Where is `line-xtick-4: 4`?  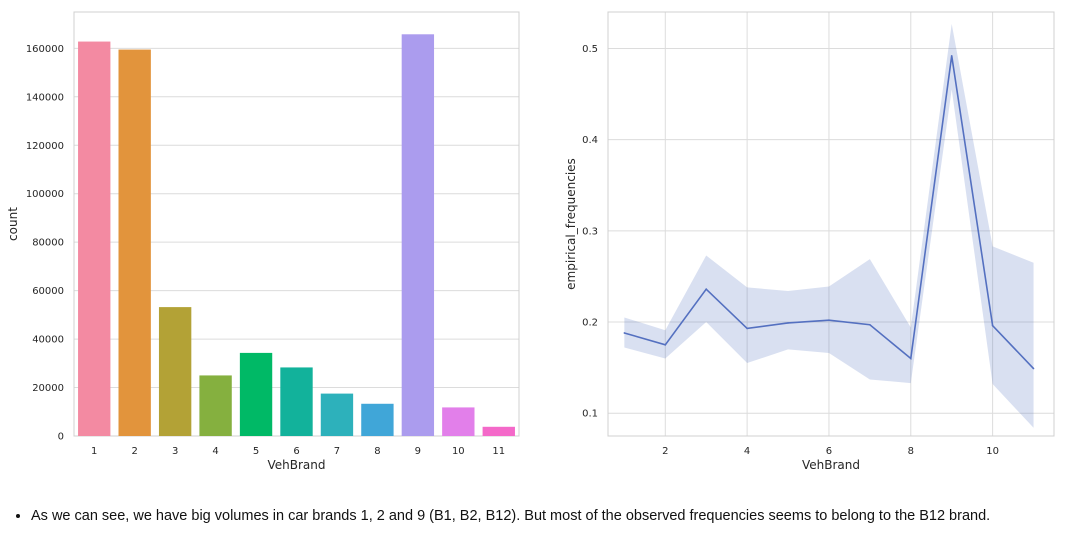 line-xtick-4: 4 is located at coordinates (747, 451).